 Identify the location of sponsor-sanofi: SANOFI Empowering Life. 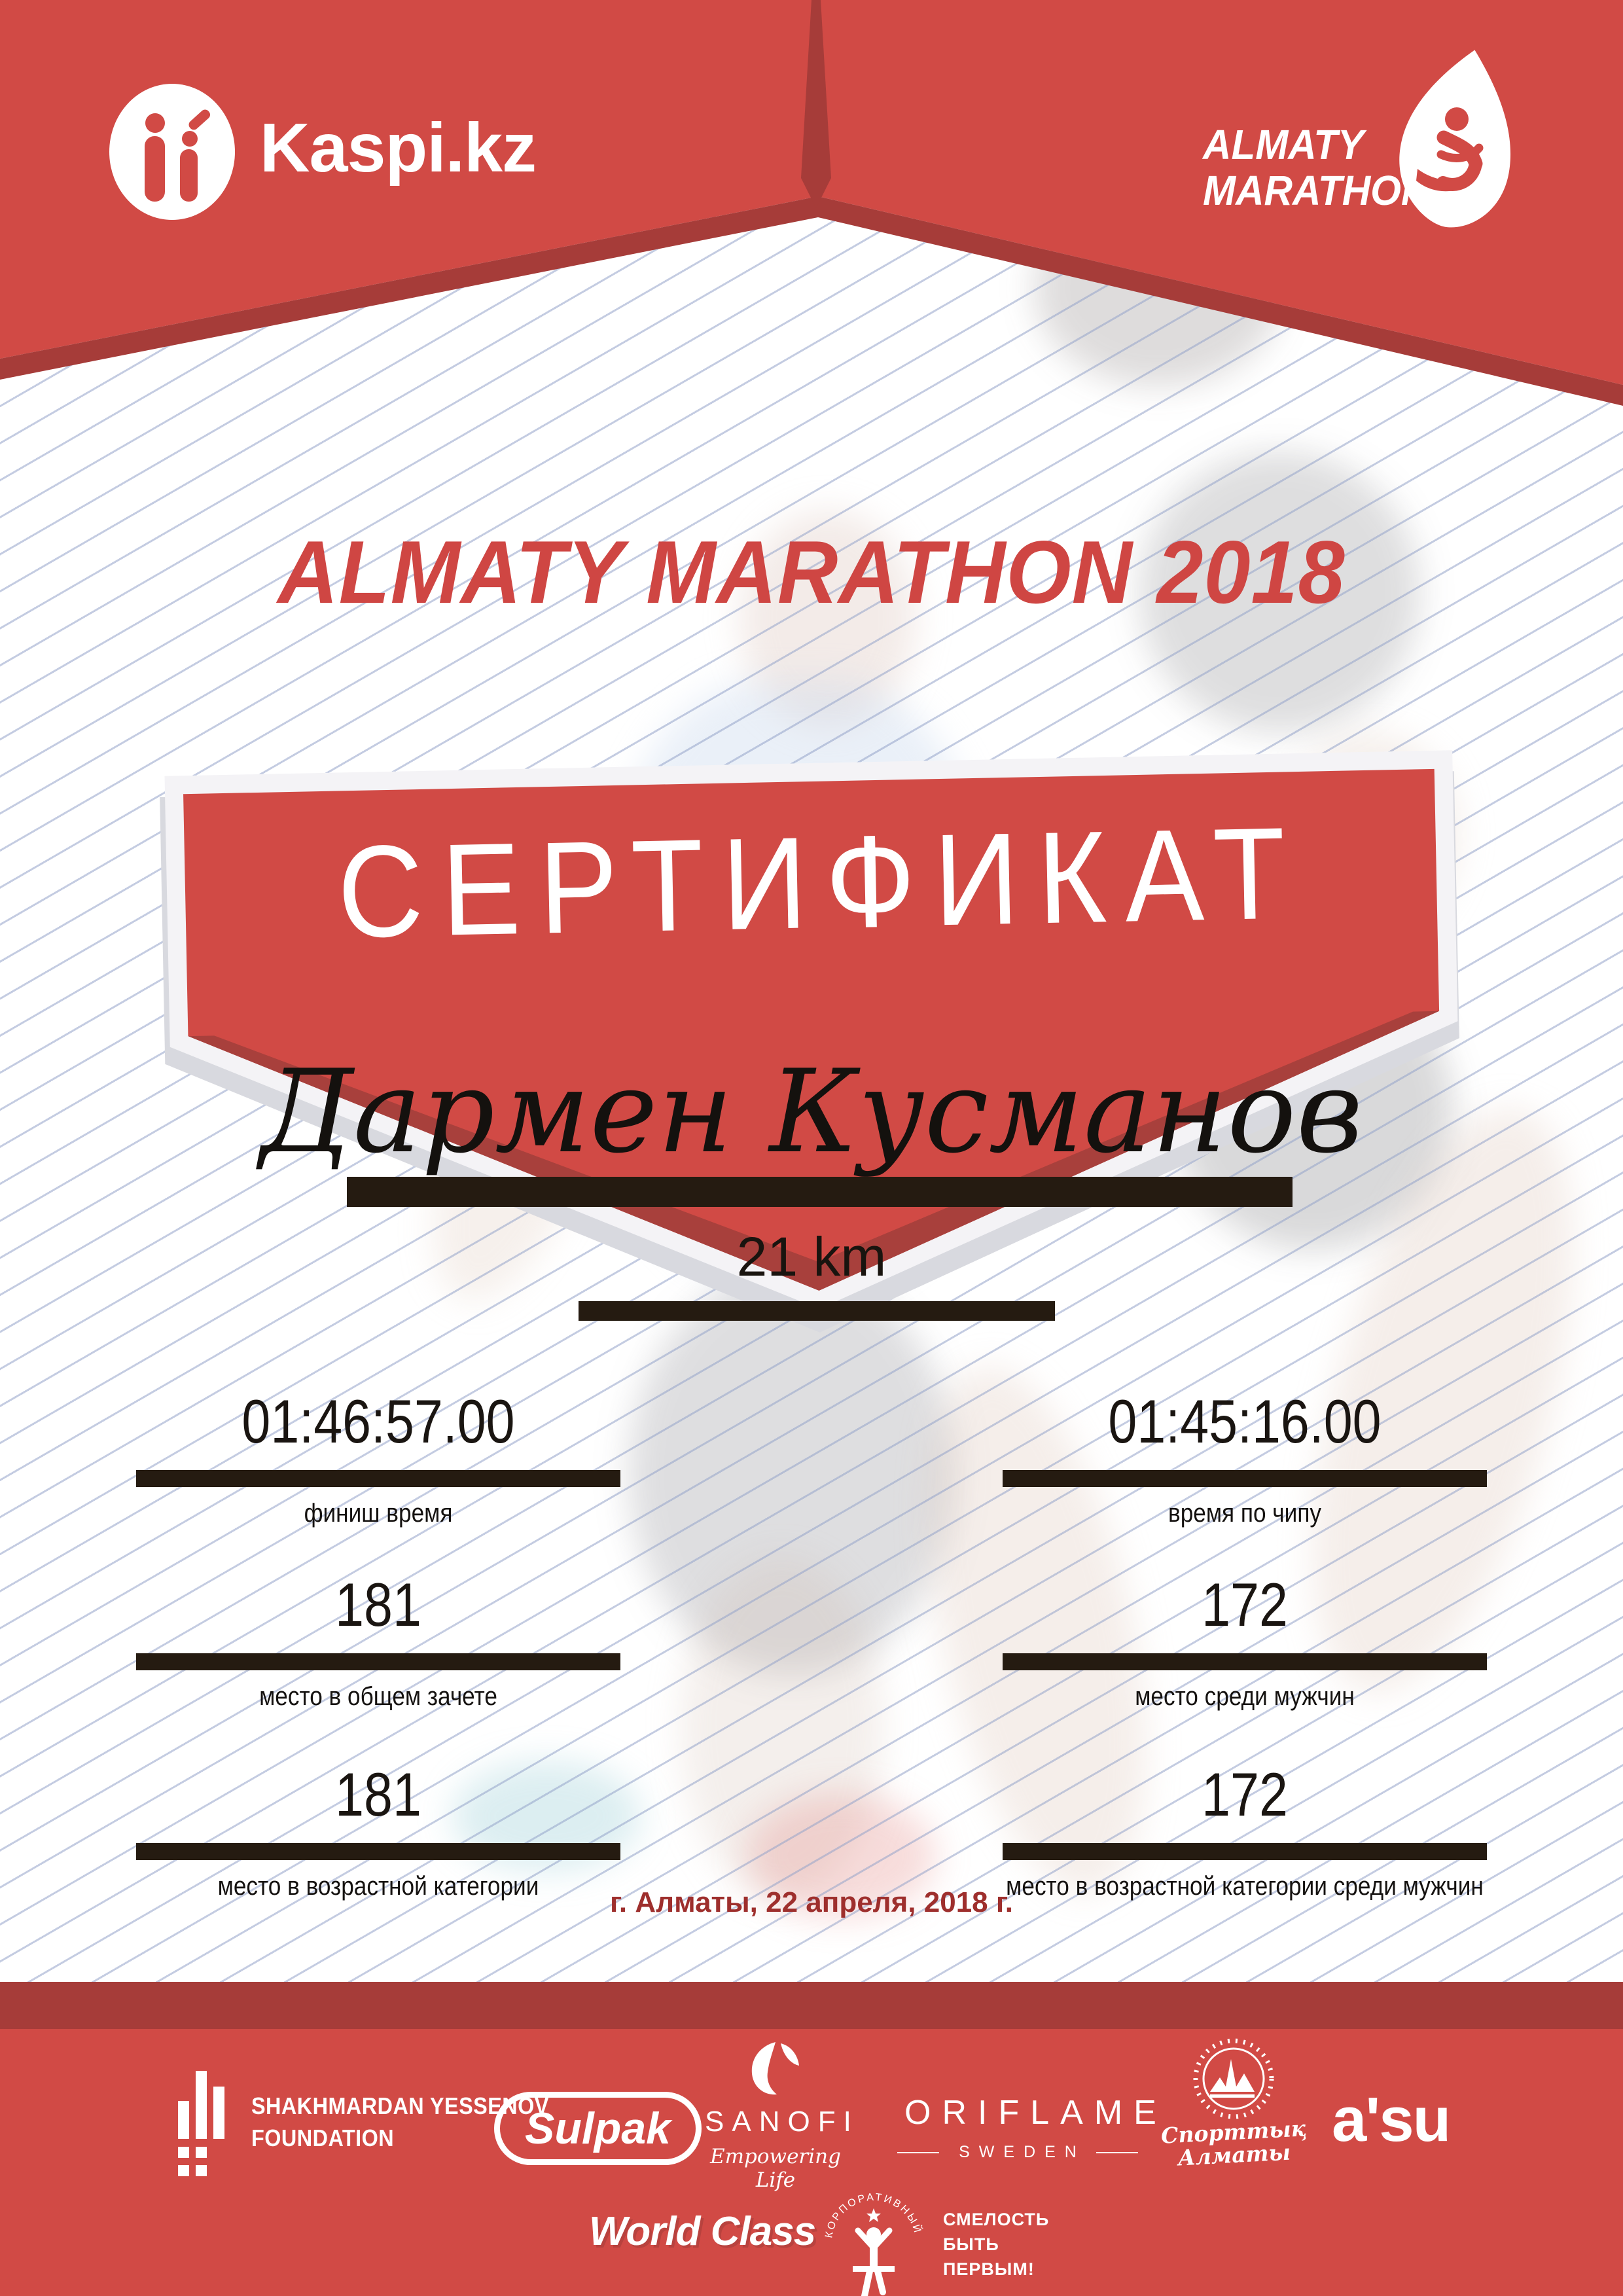
(776, 2115).